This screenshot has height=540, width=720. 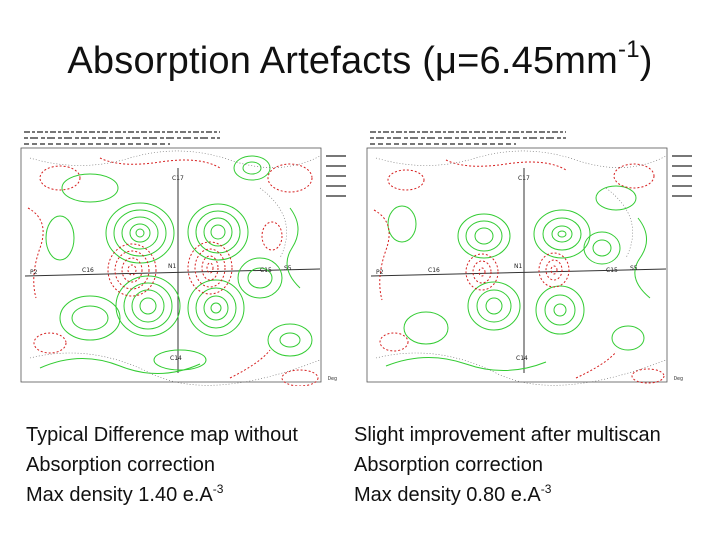 I want to click on max-density-right: Max density 0.80 e.A, so click(x=447, y=495).